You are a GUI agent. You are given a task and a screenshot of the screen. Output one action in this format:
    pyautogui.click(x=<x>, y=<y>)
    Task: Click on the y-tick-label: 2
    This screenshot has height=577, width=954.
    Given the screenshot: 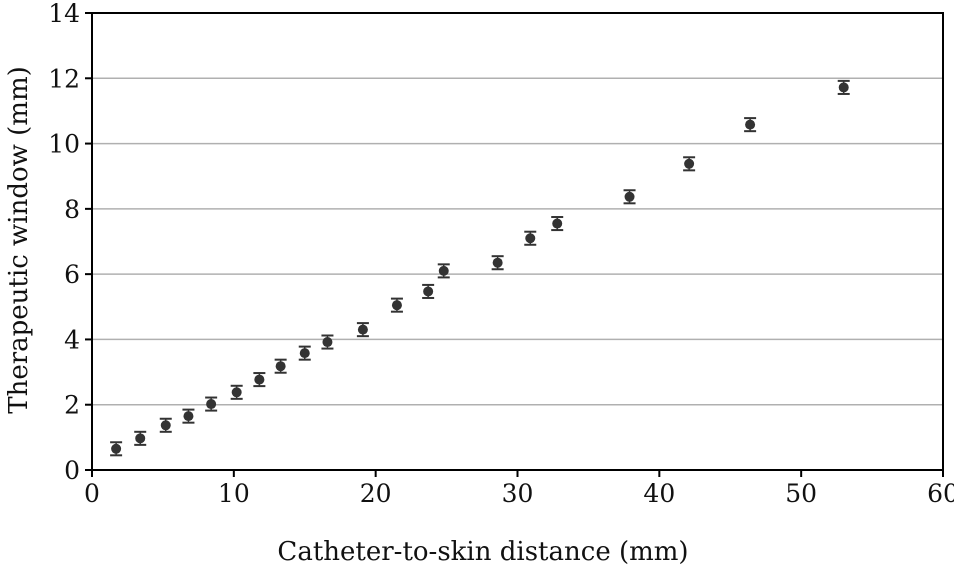 What is the action you would take?
    pyautogui.click(x=72, y=405)
    